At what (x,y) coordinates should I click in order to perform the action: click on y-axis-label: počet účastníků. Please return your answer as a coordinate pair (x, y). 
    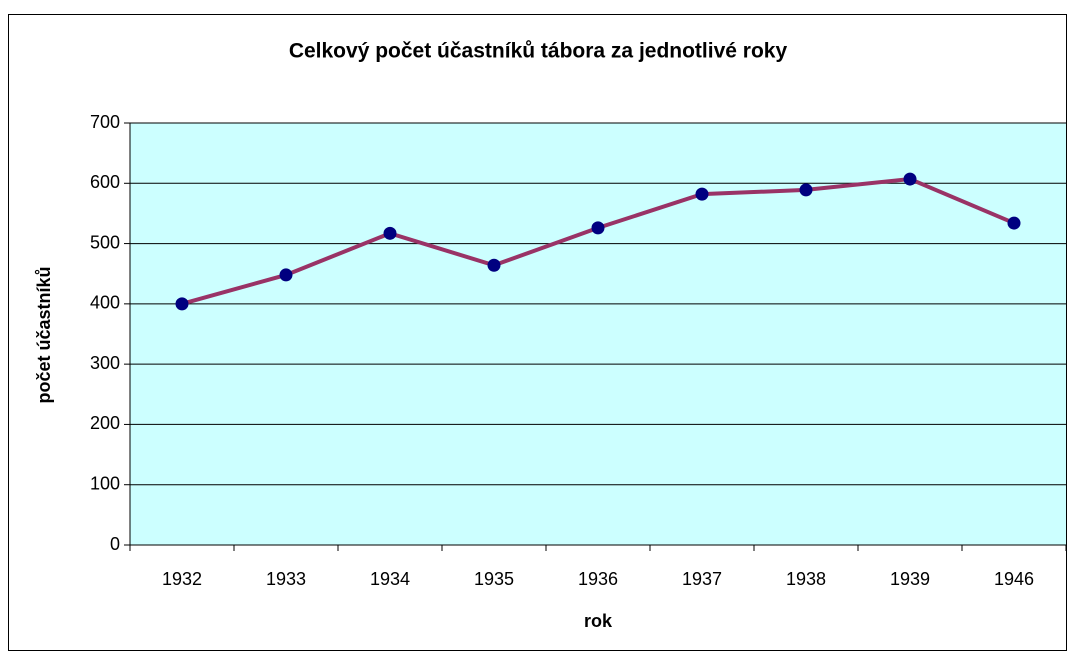
    Looking at the image, I should click on (44, 334).